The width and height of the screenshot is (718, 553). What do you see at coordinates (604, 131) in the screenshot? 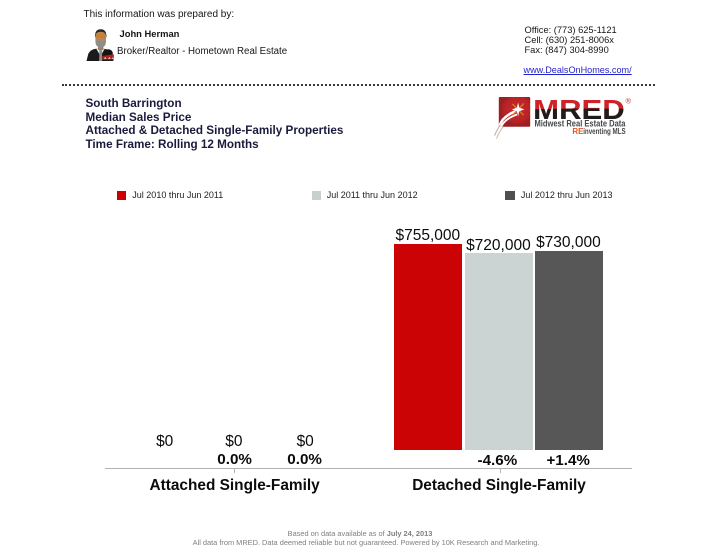
I see `svg-text: inventing MLS` at bounding box center [604, 131].